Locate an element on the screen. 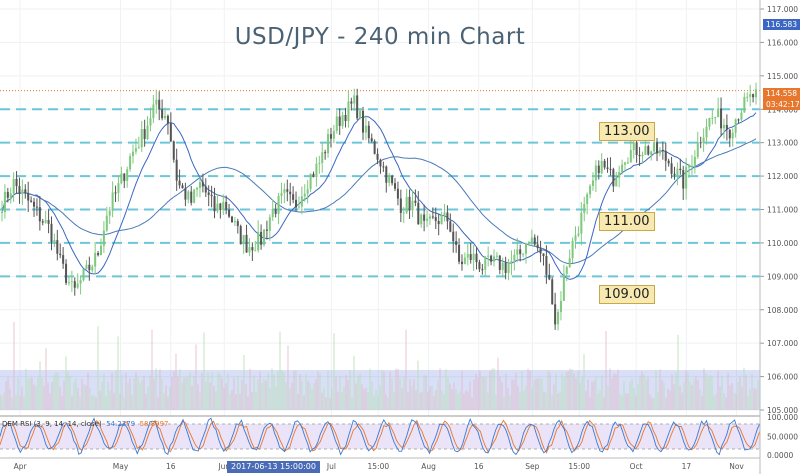  rsi-value-fast: 54.2379 is located at coordinates (121, 424).